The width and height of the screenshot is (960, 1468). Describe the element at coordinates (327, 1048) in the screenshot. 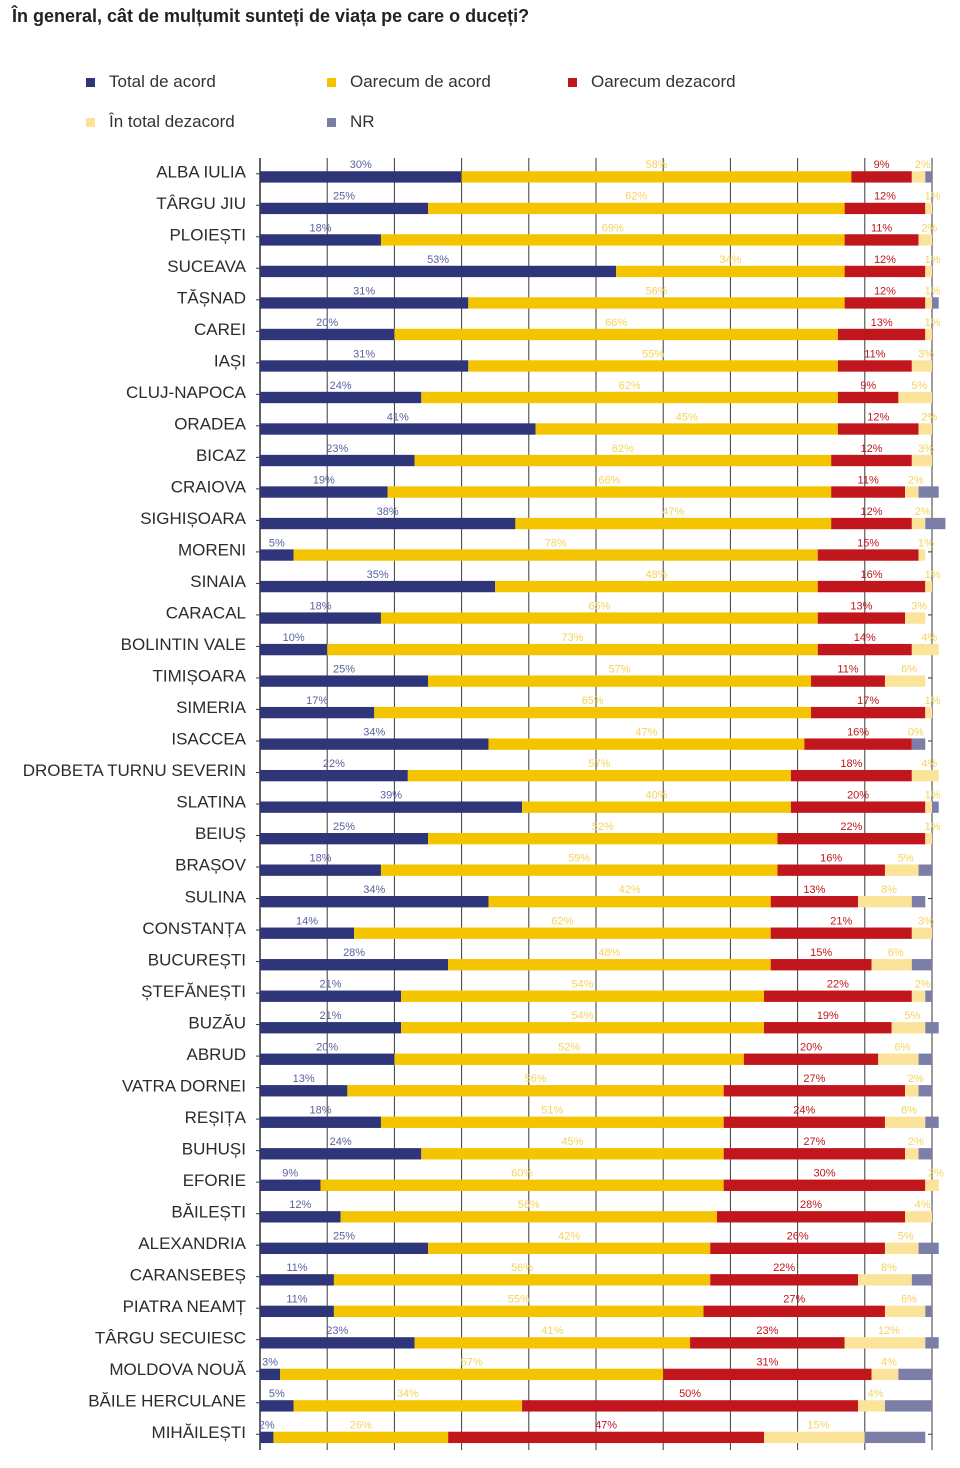

I see `data-label: 20%` at that location.